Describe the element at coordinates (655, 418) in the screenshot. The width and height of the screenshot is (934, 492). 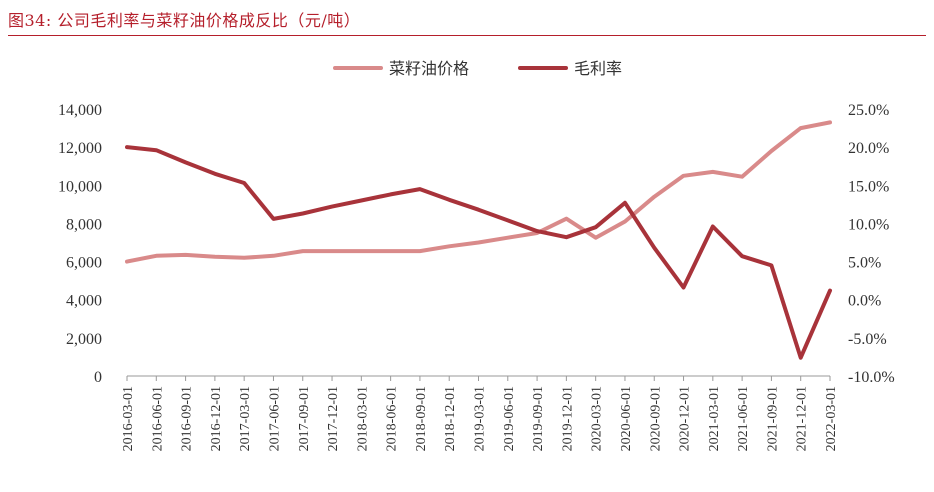
I see `x-tick-label: 2020-09-01` at that location.